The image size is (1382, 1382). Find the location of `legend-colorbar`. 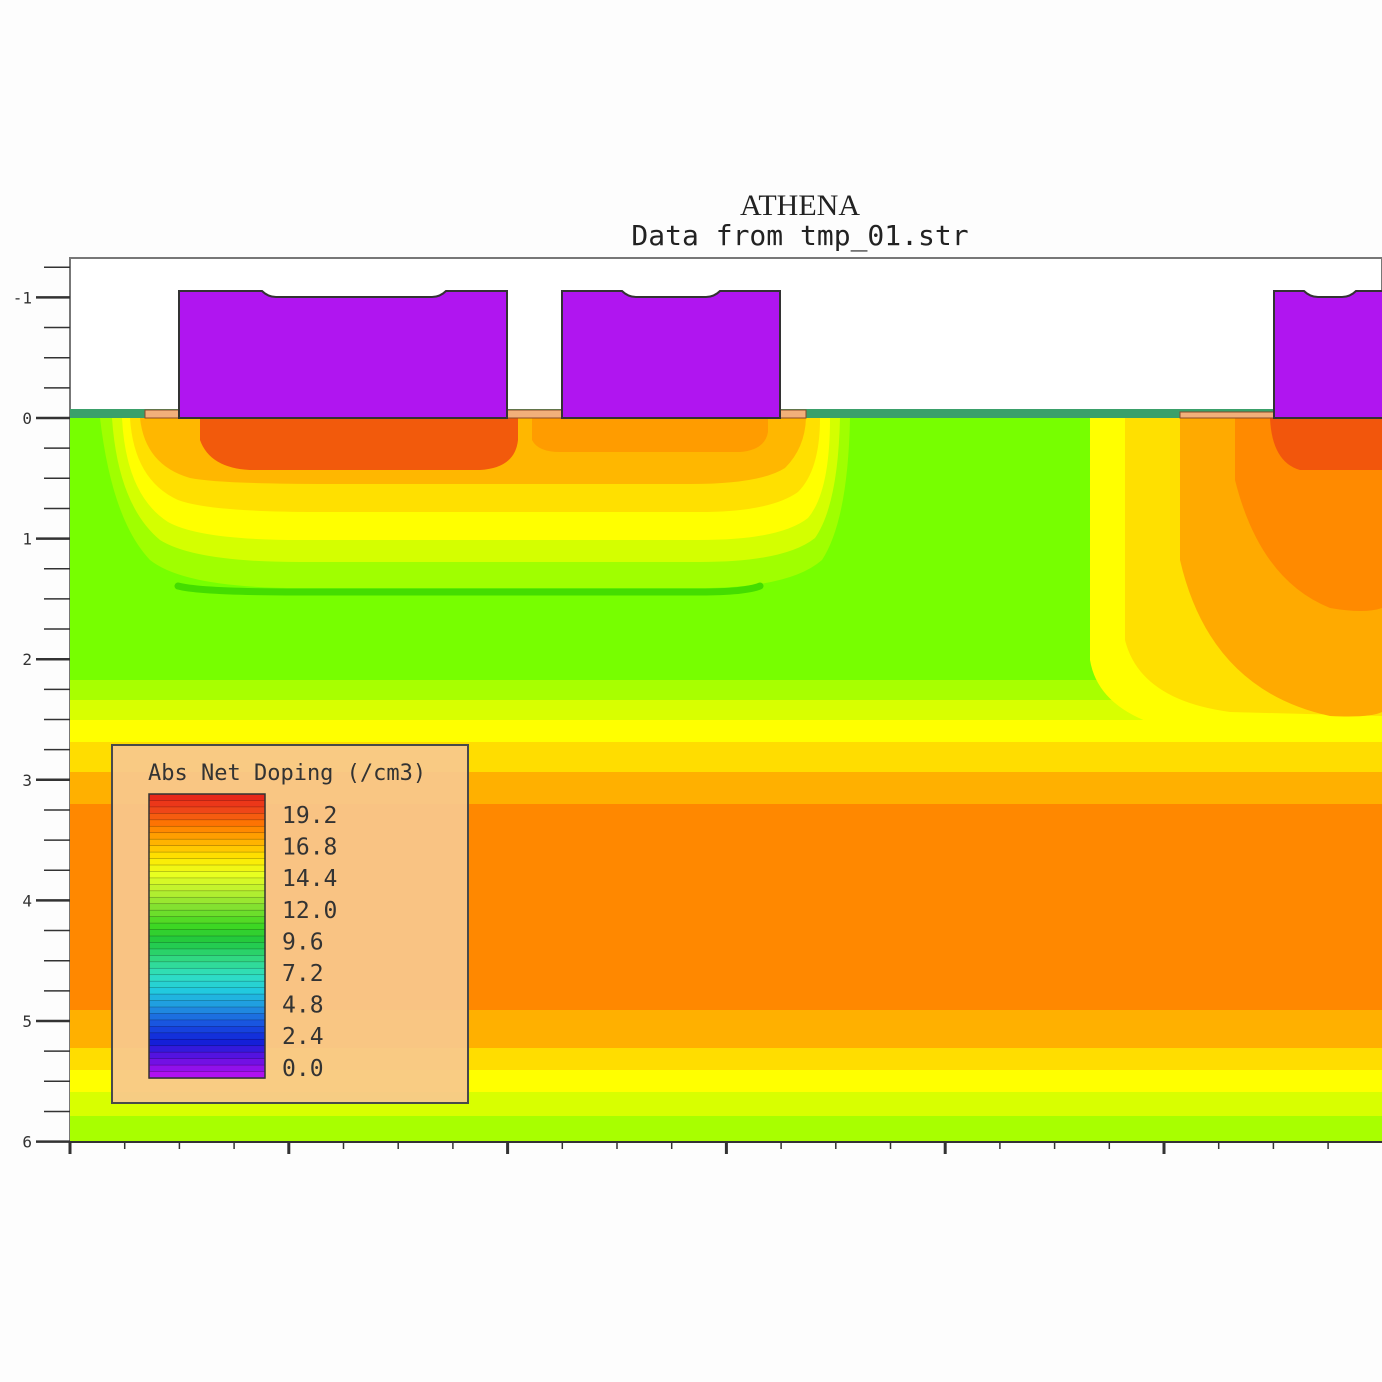

legend-colorbar is located at coordinates (207, 936).